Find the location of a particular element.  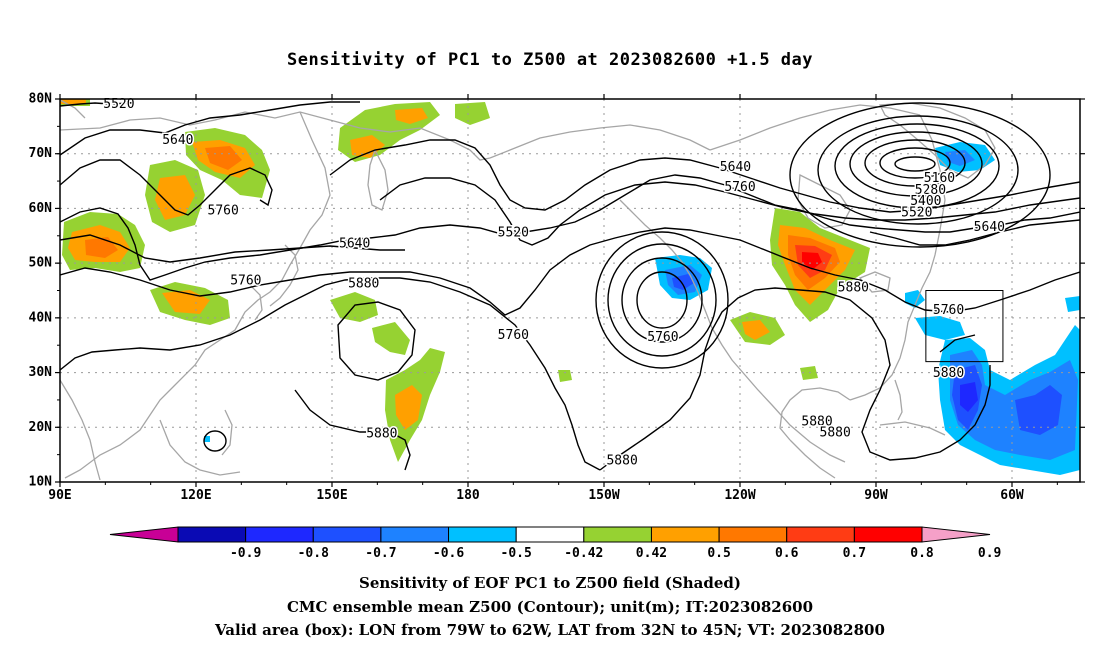

coast-cuba is located at coordinates (912, 428).